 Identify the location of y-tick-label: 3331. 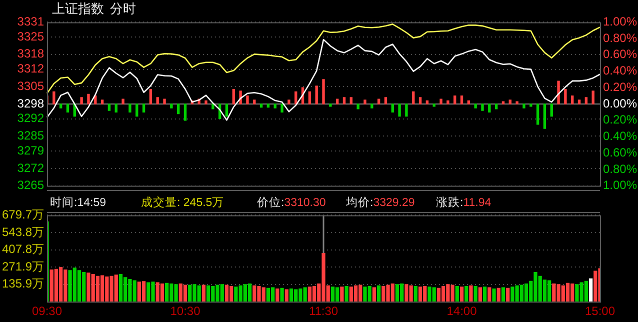
(30, 21).